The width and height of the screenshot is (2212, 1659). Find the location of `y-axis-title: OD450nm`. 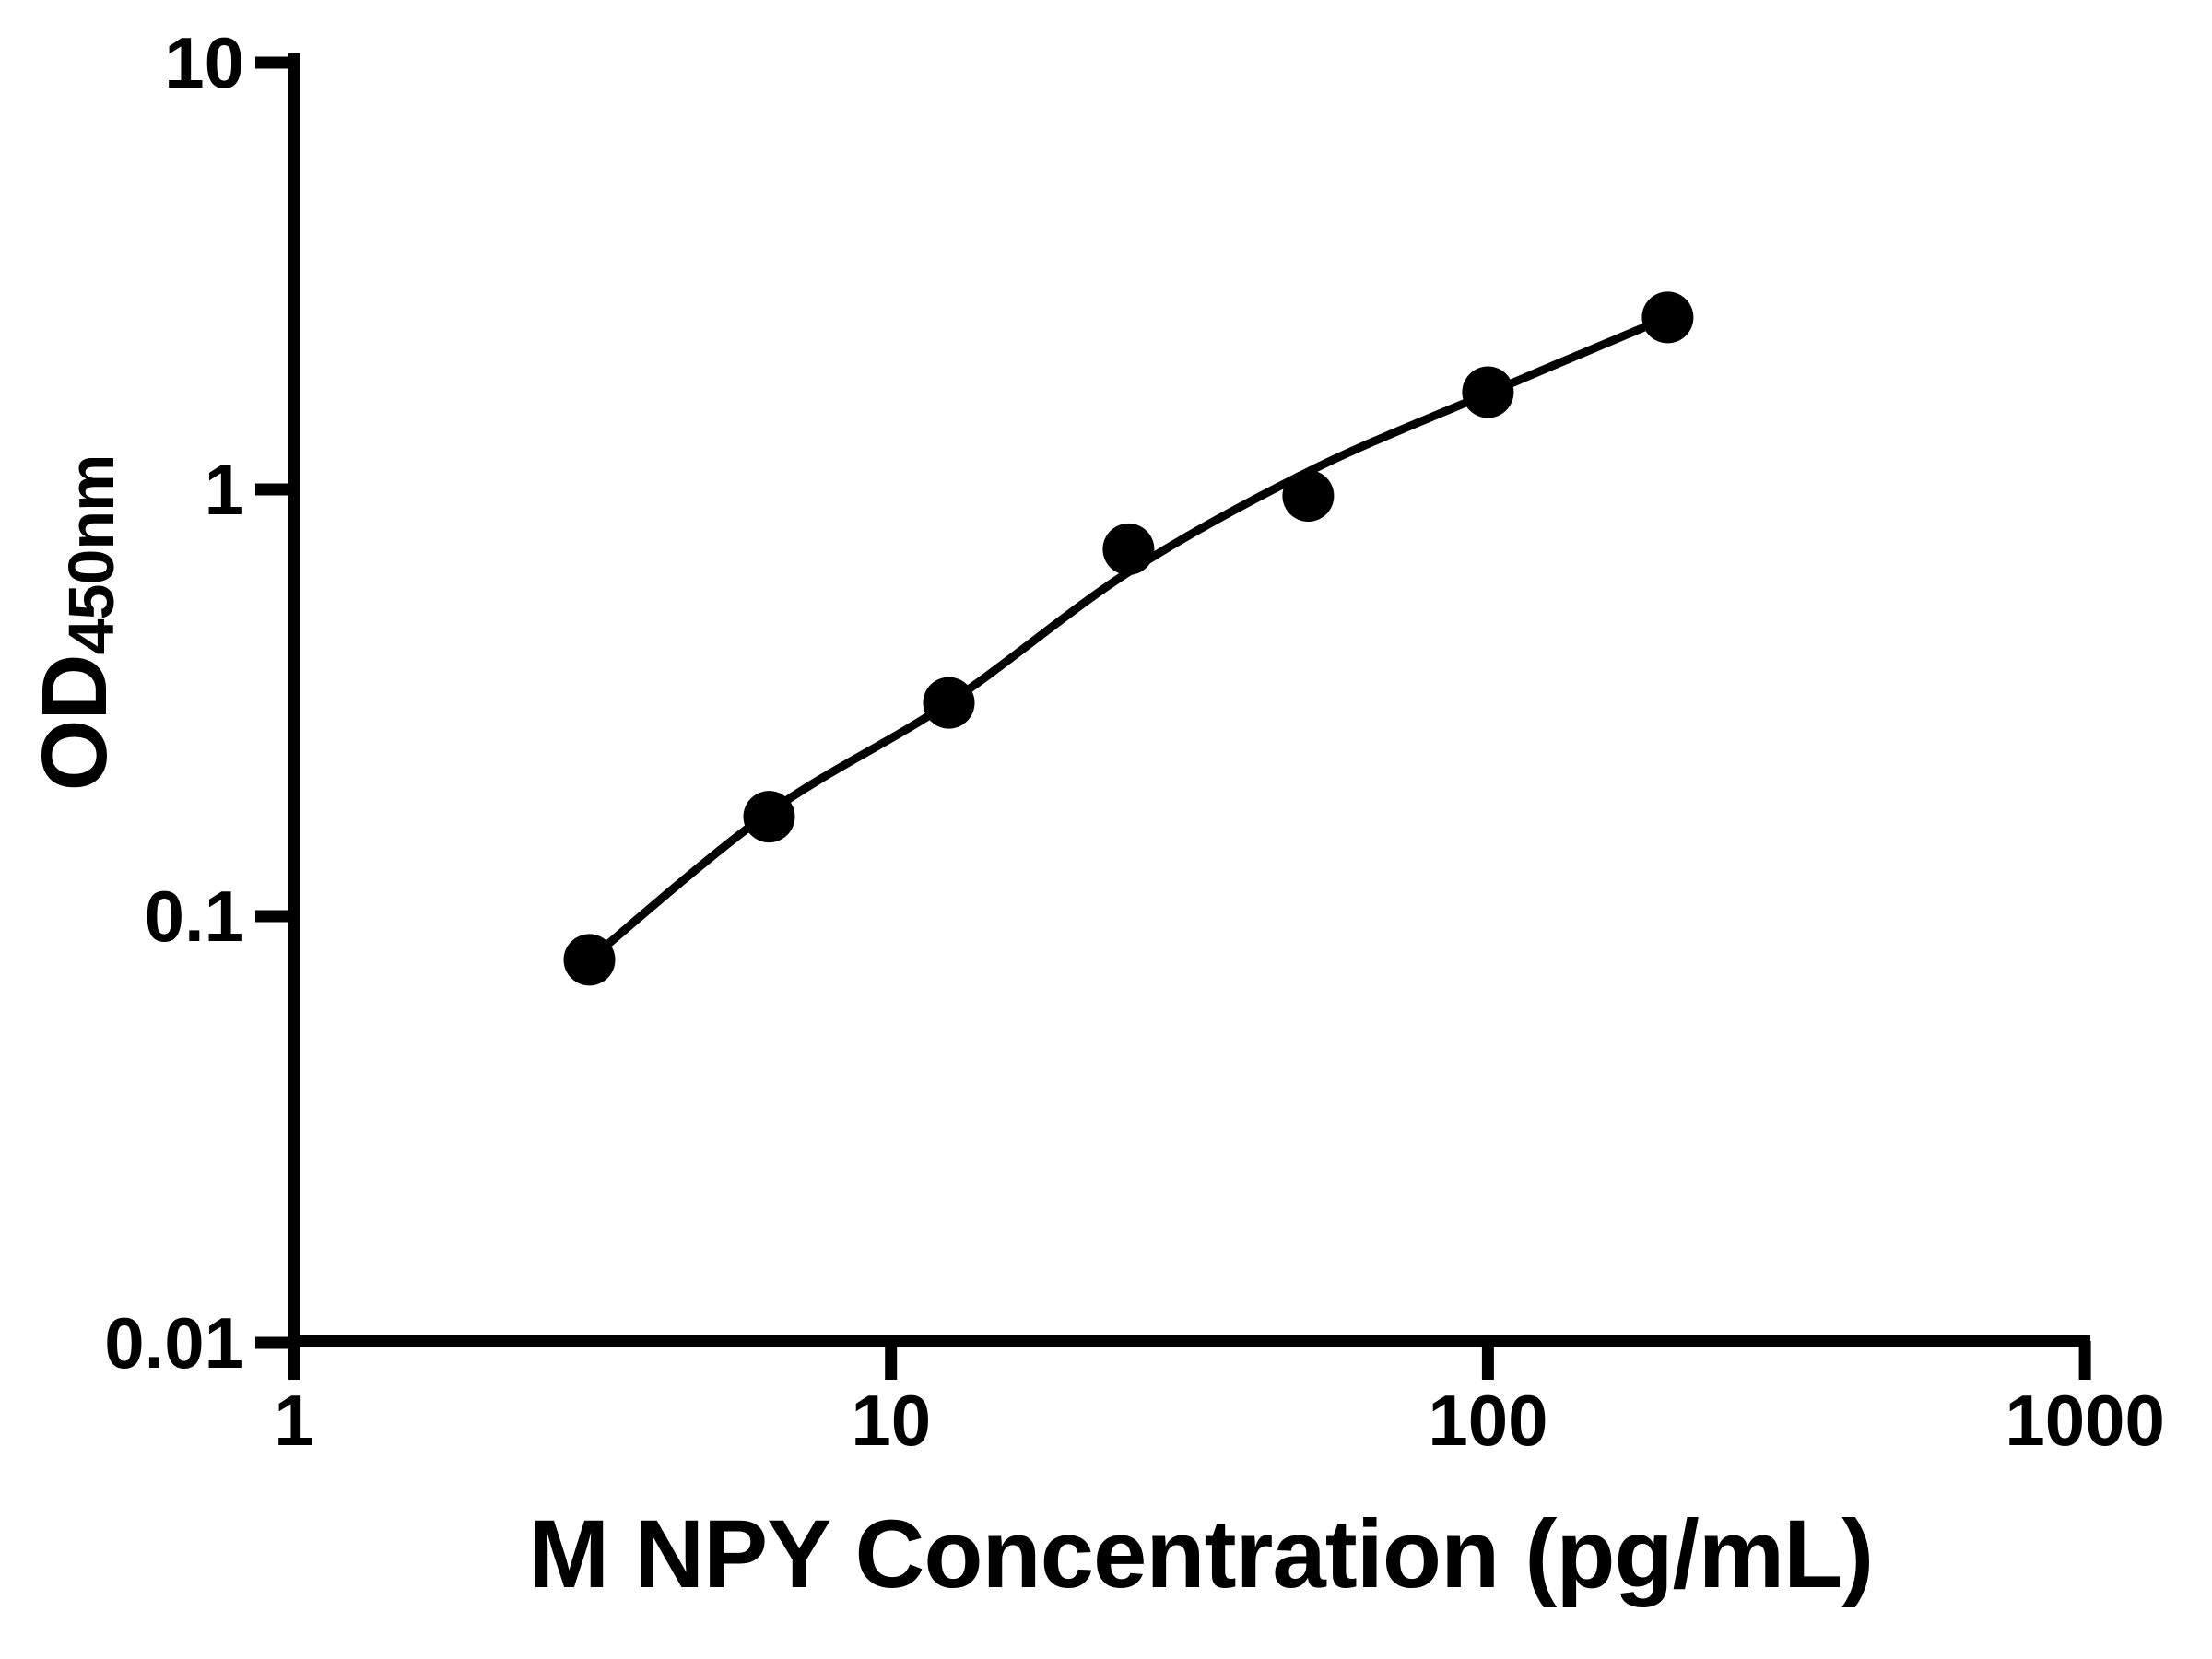

y-axis-title: OD450nm is located at coordinates (75, 623).